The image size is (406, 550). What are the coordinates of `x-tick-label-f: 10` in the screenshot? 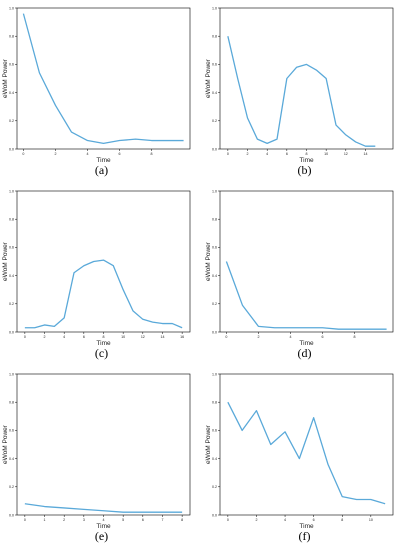 It's located at (371, 520).